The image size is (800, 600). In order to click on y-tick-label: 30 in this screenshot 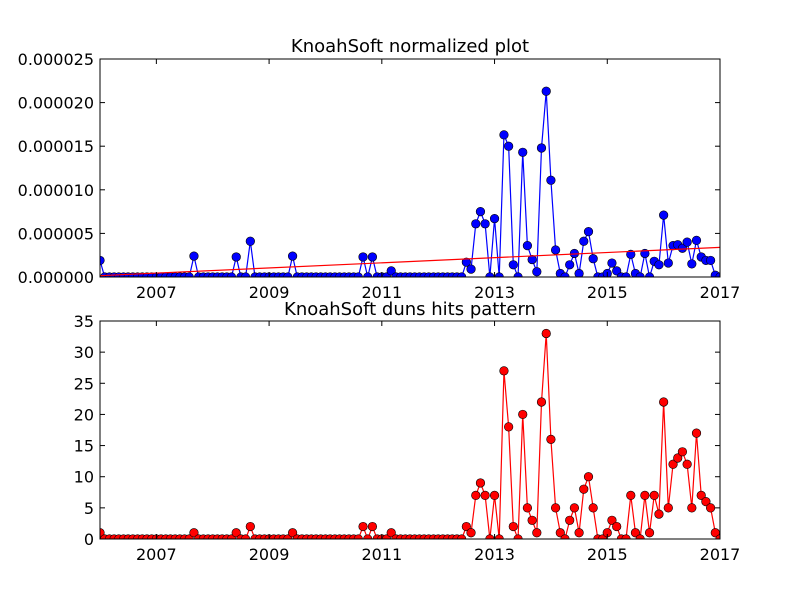, I will do `click(84, 352)`.